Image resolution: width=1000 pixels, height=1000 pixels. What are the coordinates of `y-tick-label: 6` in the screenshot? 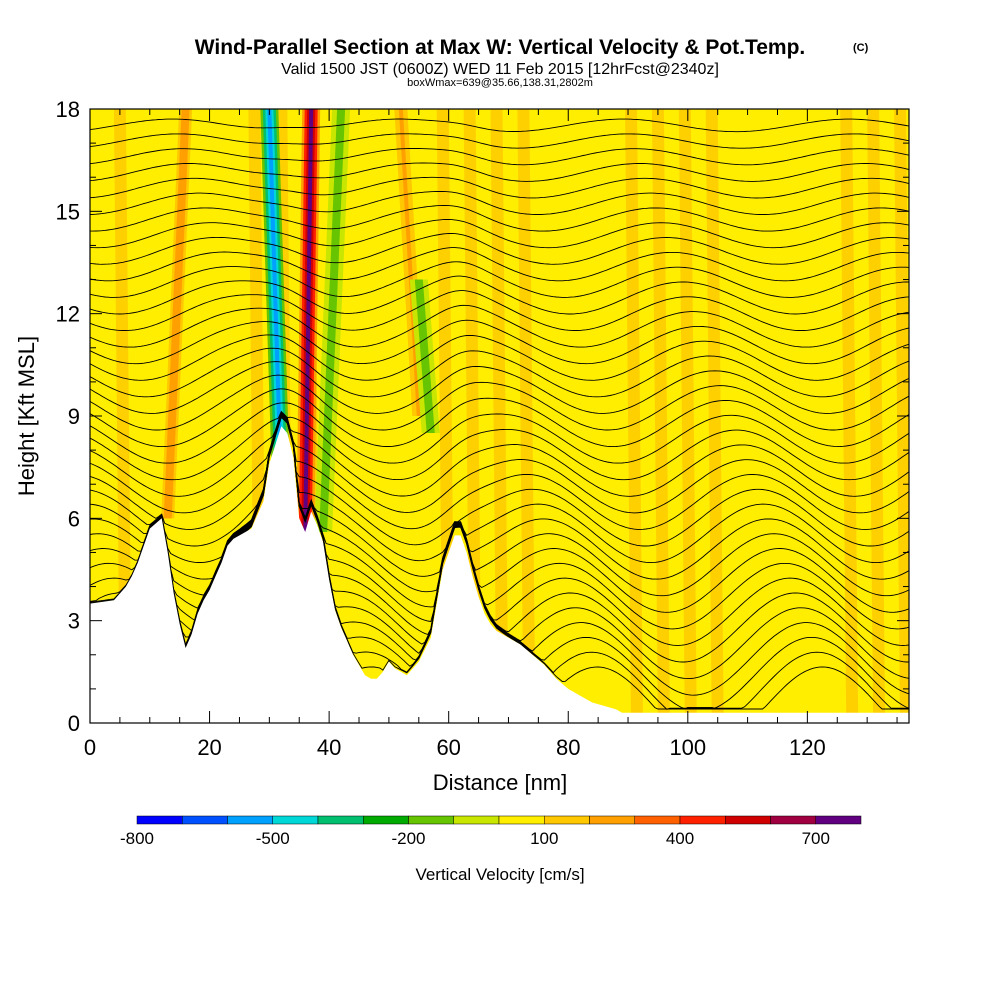 It's located at (74, 518).